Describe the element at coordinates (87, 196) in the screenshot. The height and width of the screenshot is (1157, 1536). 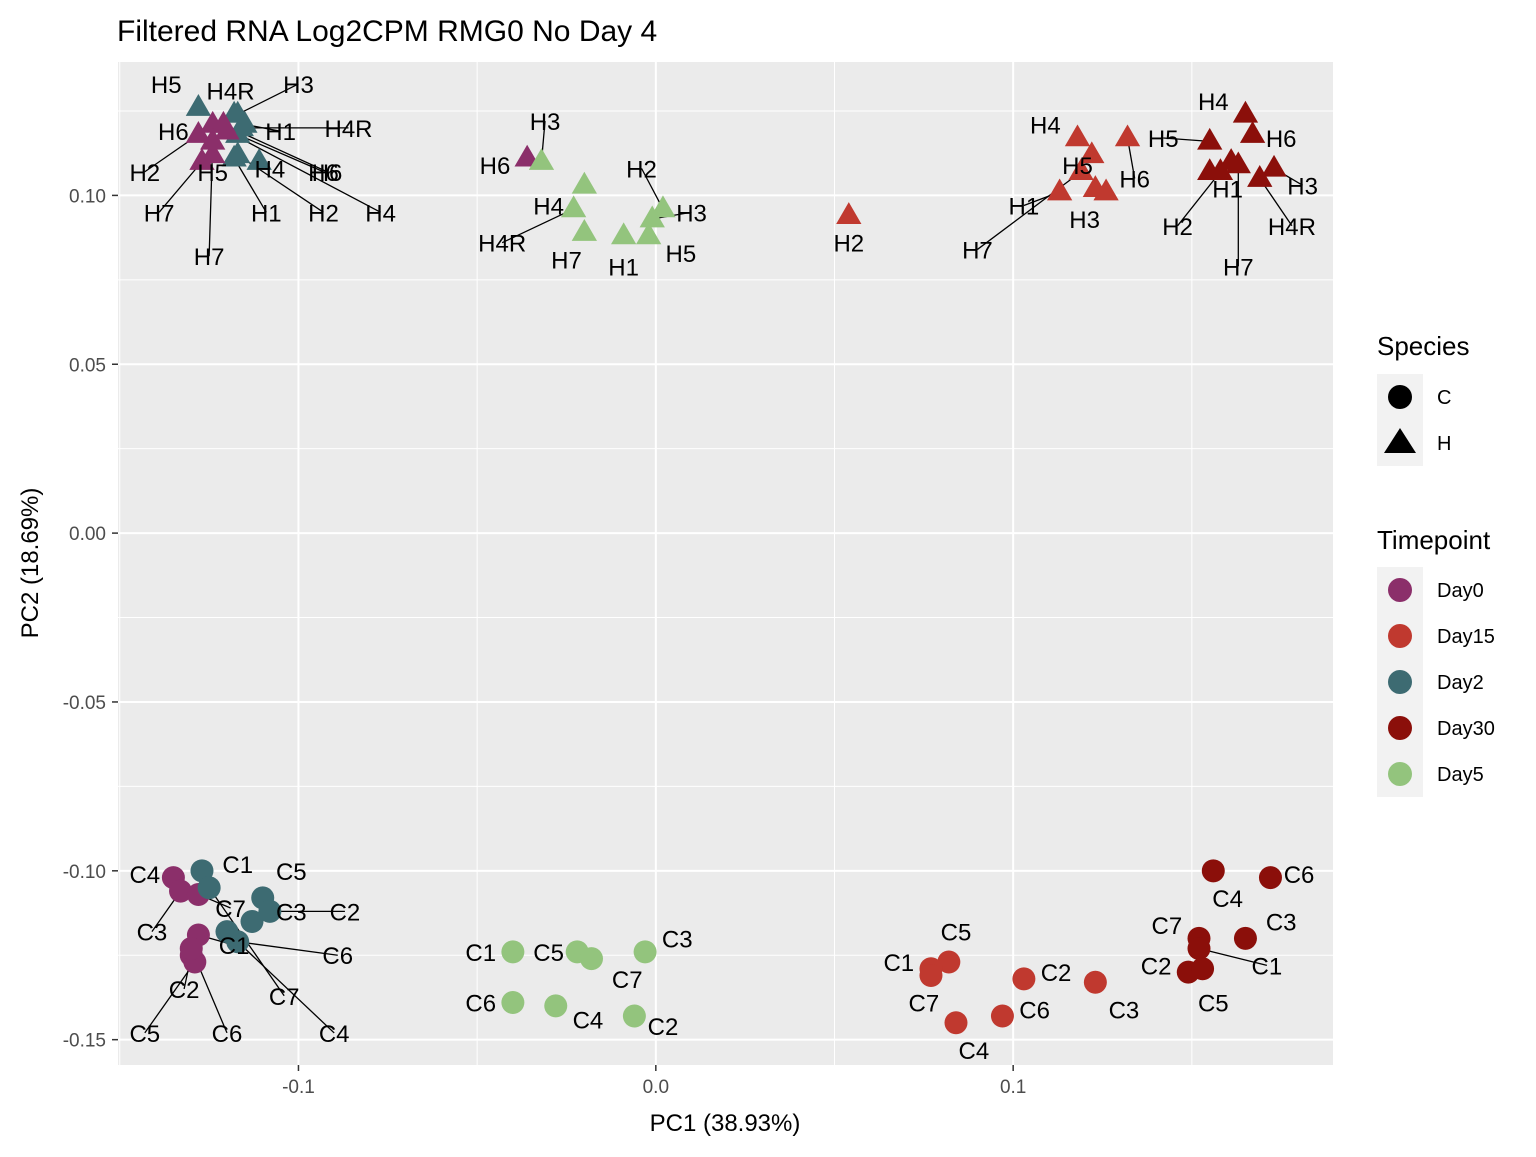
I see `y-tick-label: 0.10` at that location.